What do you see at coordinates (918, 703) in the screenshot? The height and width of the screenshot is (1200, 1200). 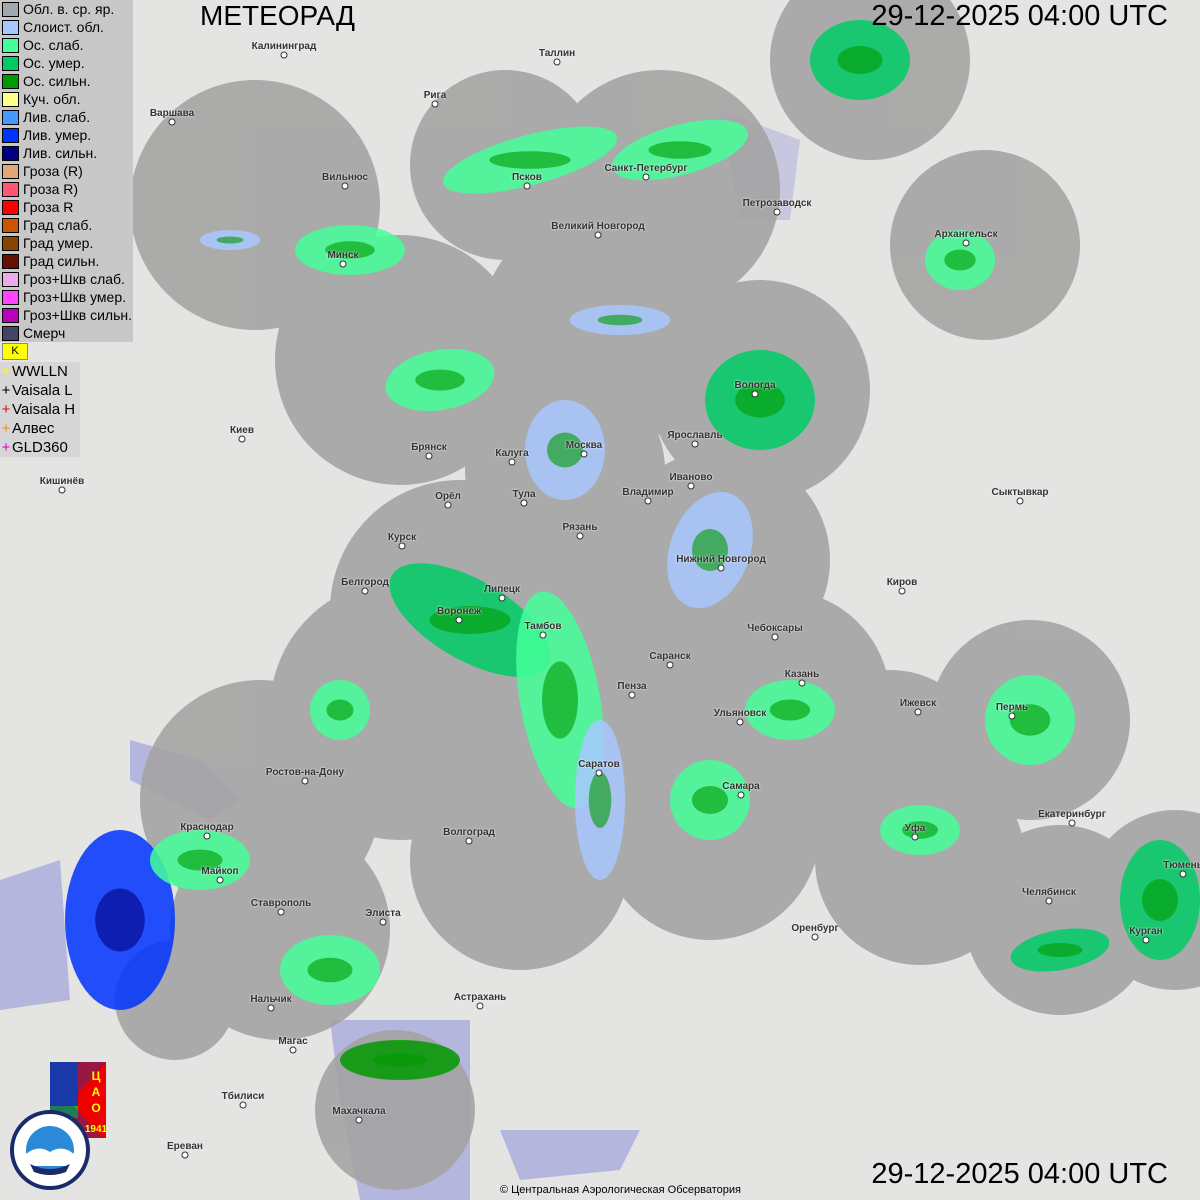 I see `city-label: Ижевск` at bounding box center [918, 703].